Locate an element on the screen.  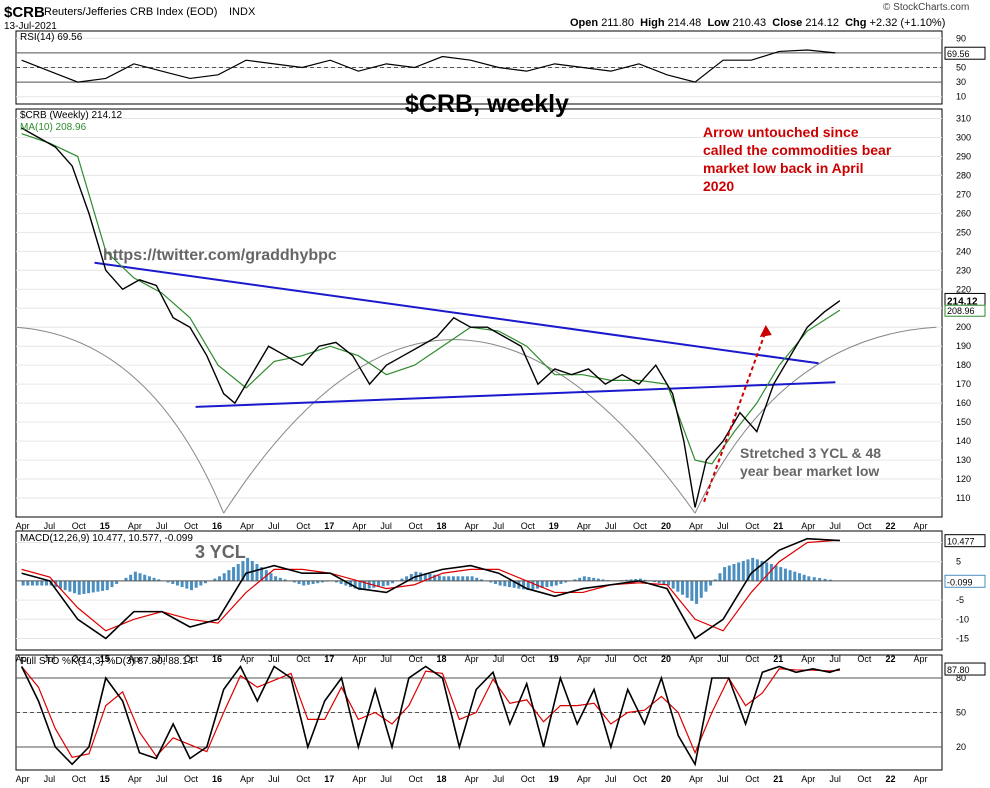
ytick-price: 280 is located at coordinates (963, 175).